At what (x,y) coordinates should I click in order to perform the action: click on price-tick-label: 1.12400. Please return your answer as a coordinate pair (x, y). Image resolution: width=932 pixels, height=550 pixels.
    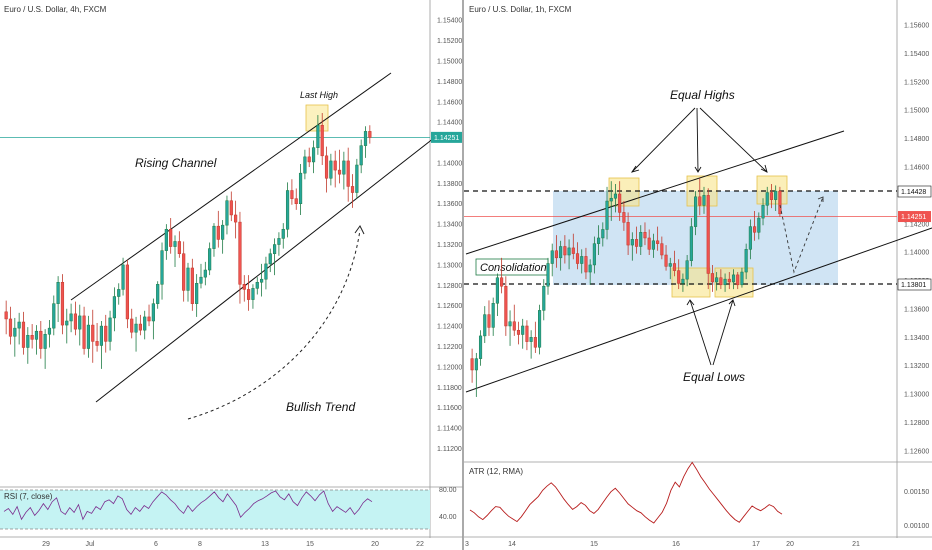
    Looking at the image, I should click on (449, 327).